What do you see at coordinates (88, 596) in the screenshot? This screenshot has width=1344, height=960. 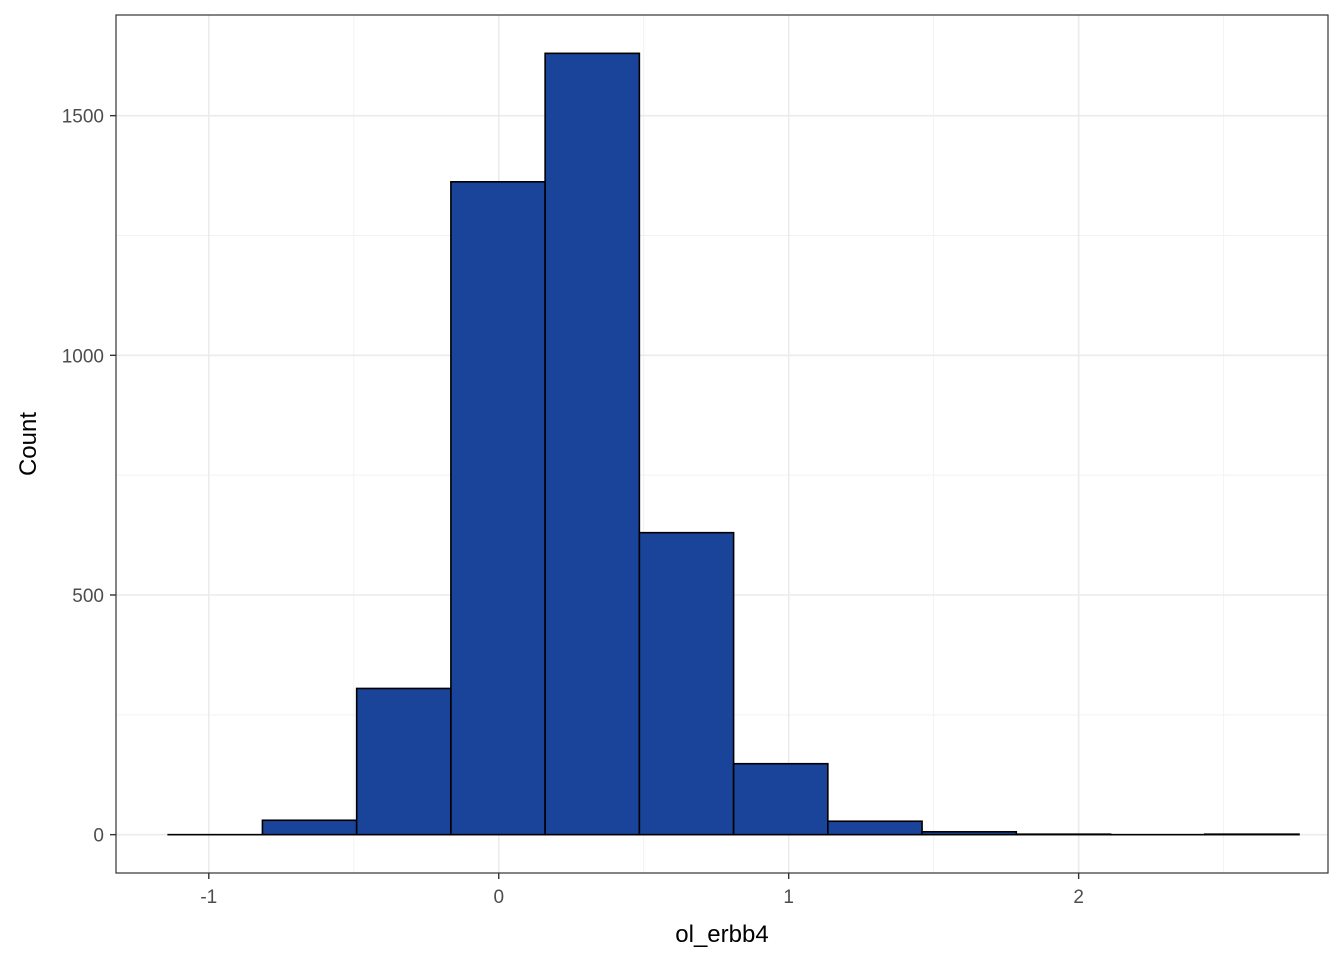 I see `y-tick-label-1: 500` at bounding box center [88, 596].